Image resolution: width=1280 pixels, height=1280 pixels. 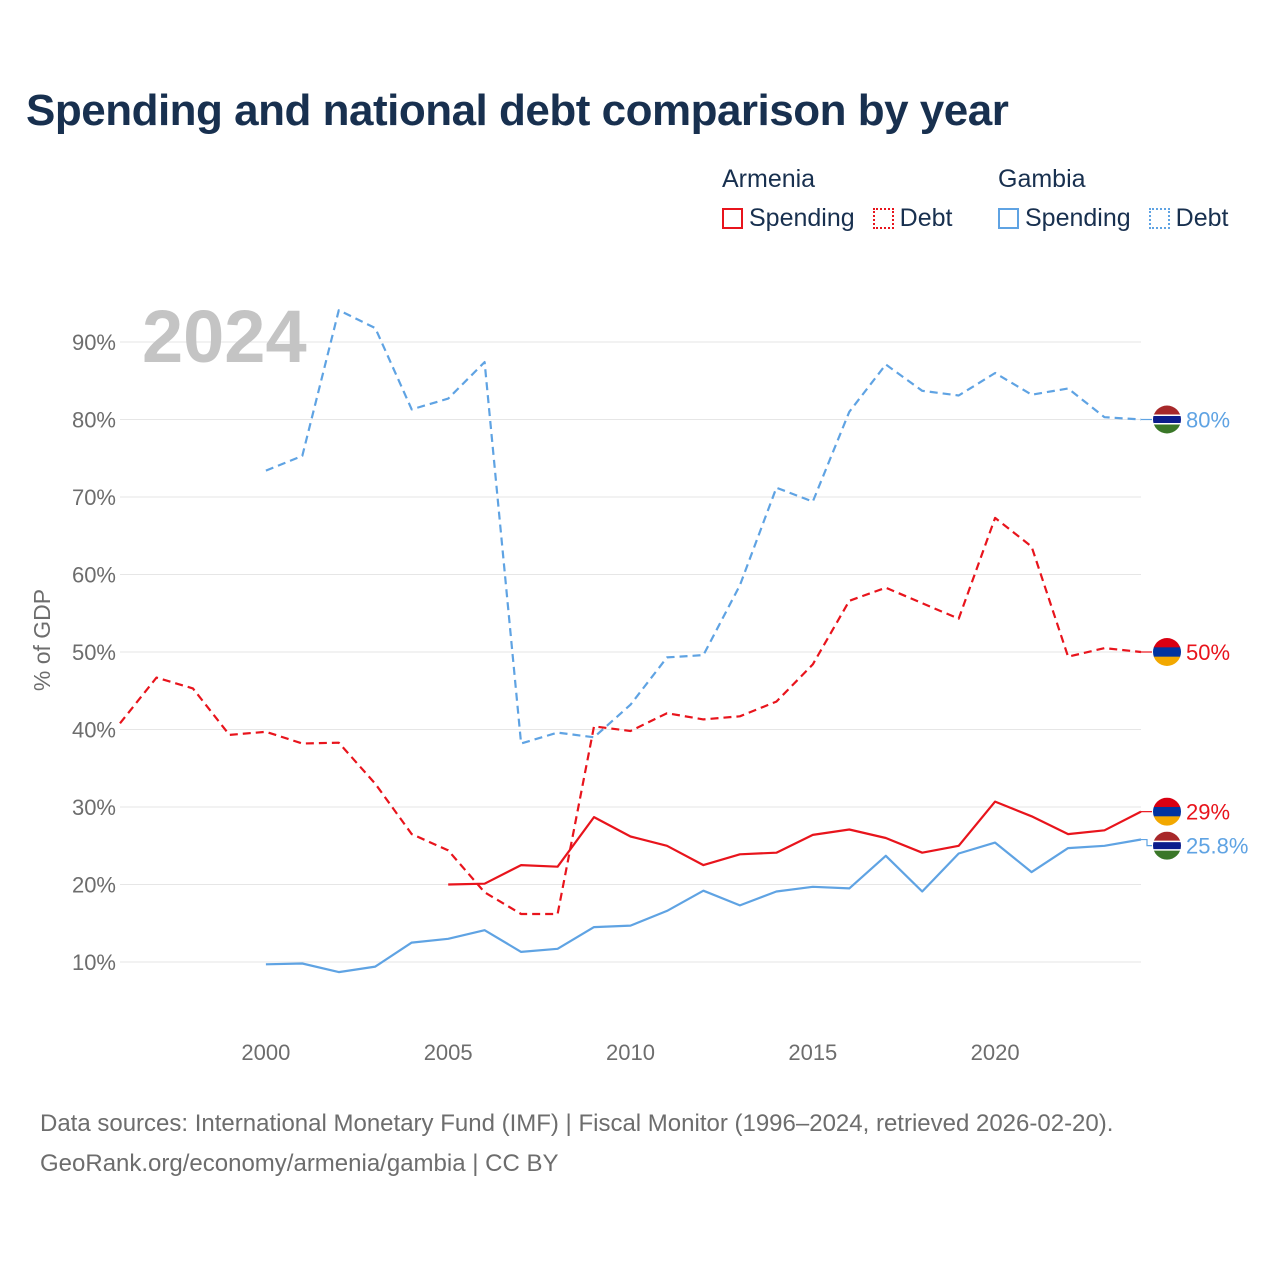 What do you see at coordinates (94, 575) in the screenshot?
I see `y-tick-label: 60%` at bounding box center [94, 575].